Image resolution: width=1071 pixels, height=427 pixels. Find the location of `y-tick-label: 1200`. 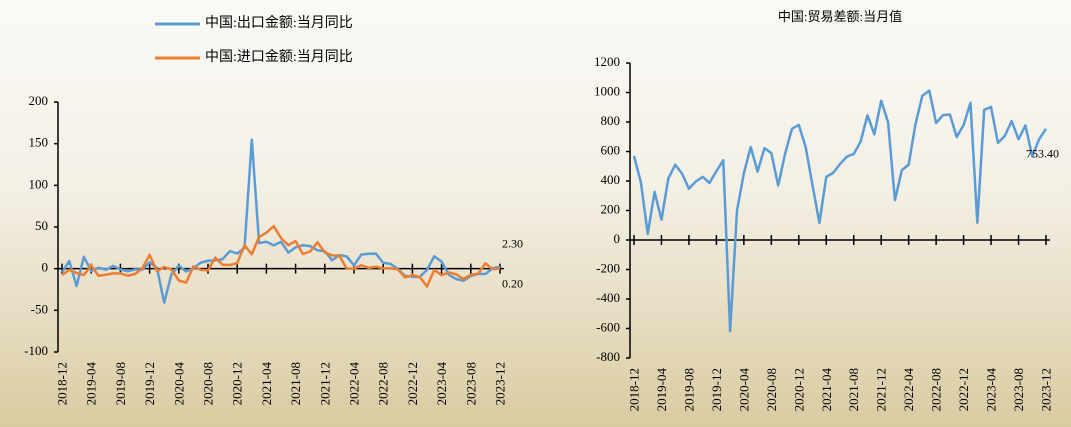

y-tick-label: 1200 is located at coordinates (607, 61).